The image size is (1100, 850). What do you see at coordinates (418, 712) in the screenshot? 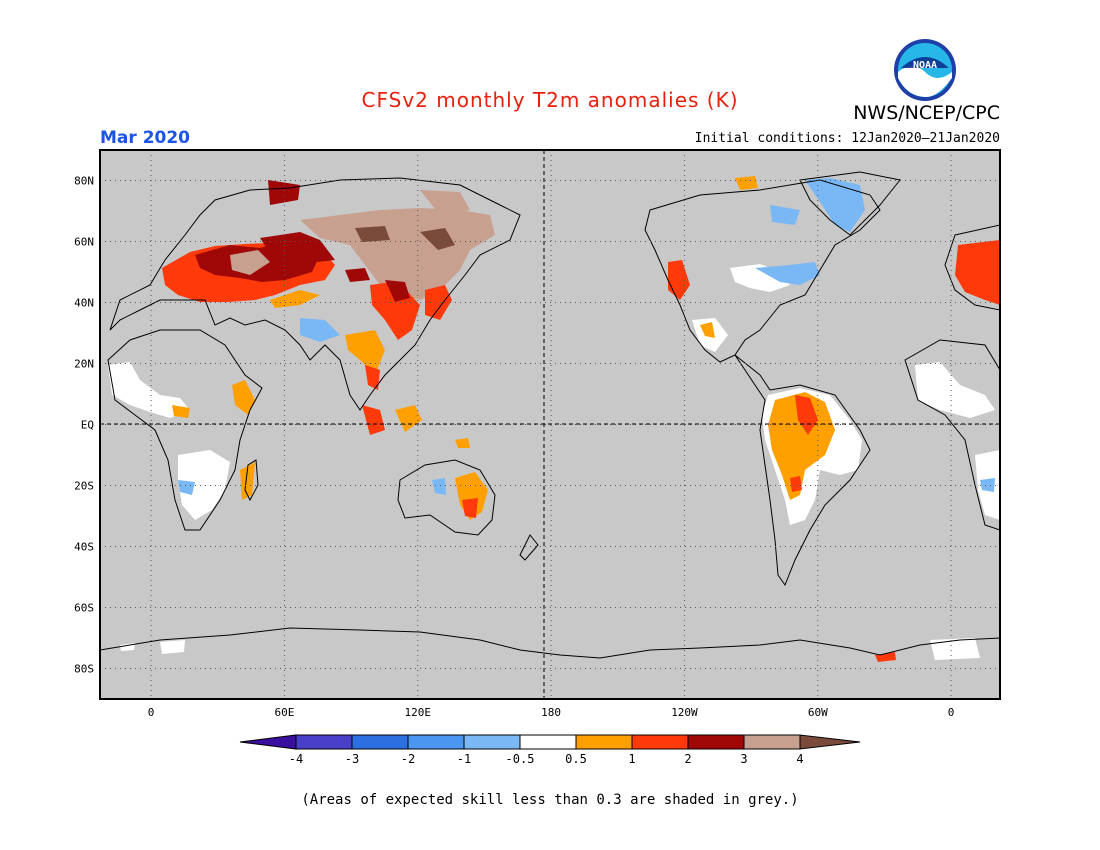
I see `lon-label: 120E` at bounding box center [418, 712].